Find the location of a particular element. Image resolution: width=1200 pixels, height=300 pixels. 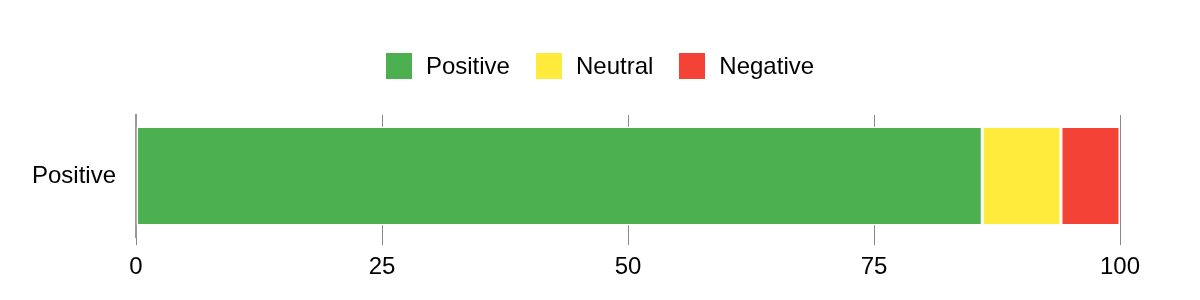

x-tick-label: 0 is located at coordinates (136, 266).